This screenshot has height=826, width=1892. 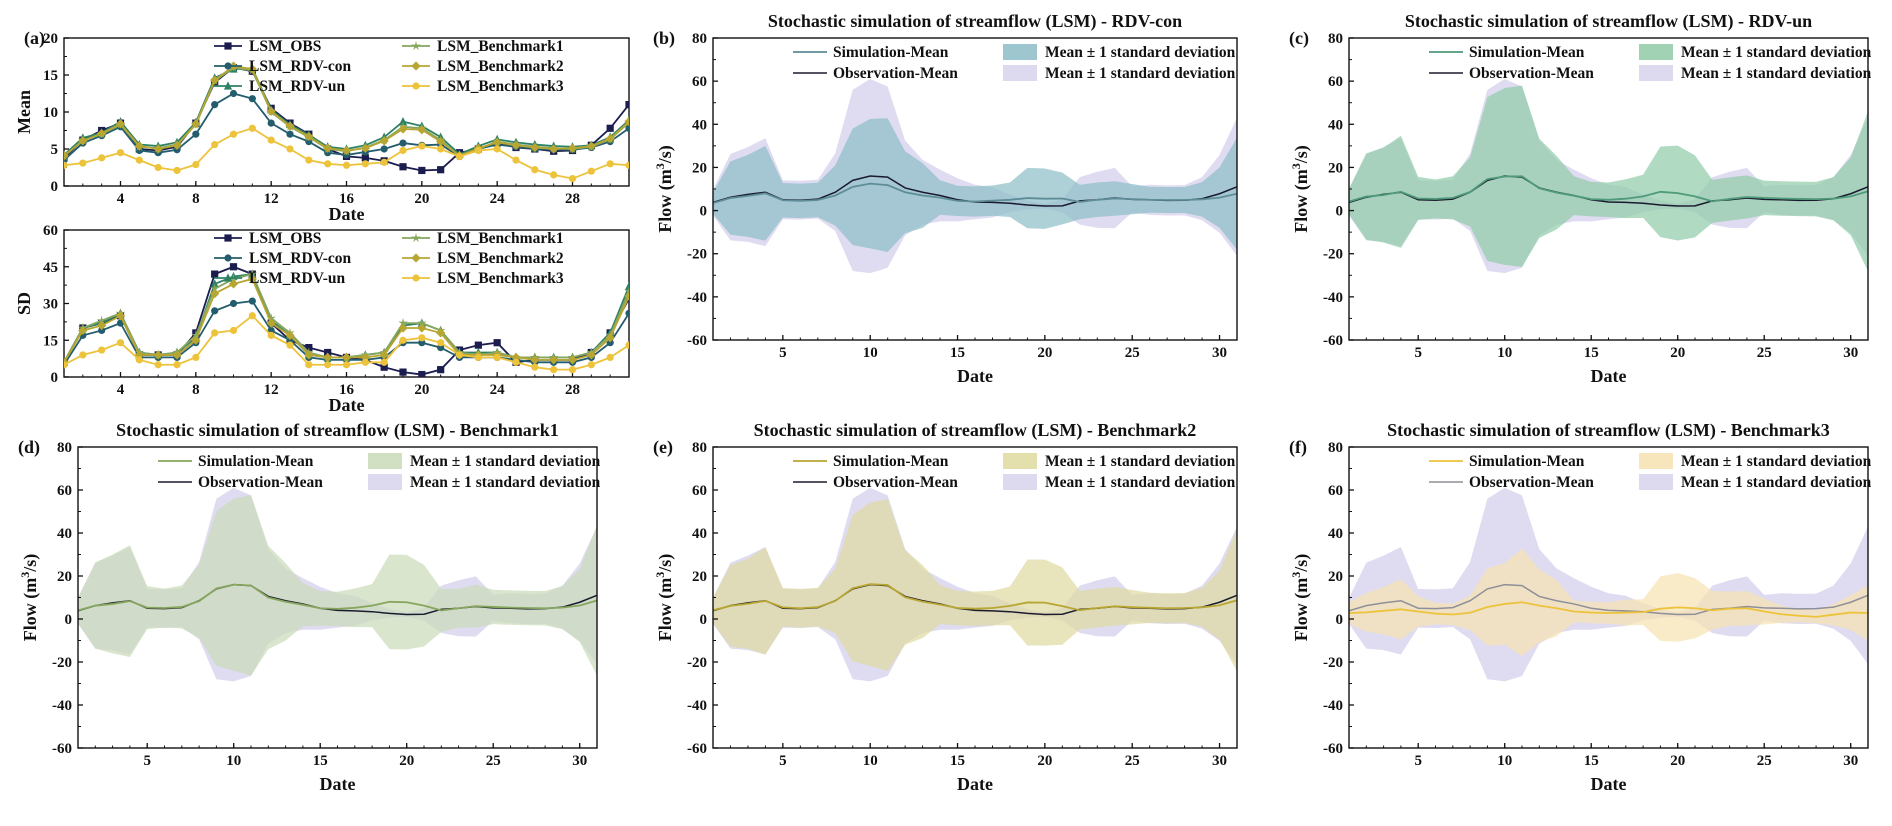 I want to click on panel-label: (d), so click(x=29, y=447).